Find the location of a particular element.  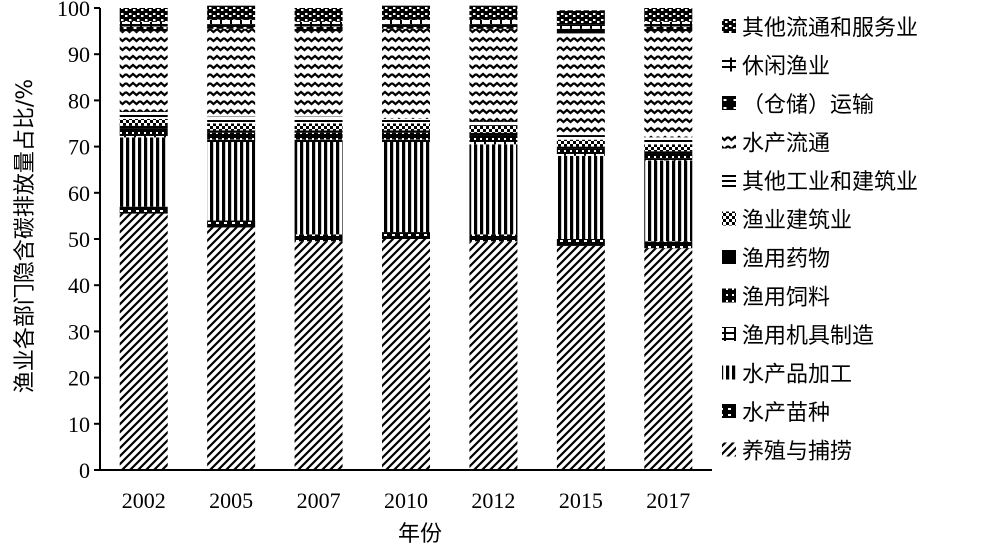

bar-segment-2002-s10 is located at coordinates (143, 24).